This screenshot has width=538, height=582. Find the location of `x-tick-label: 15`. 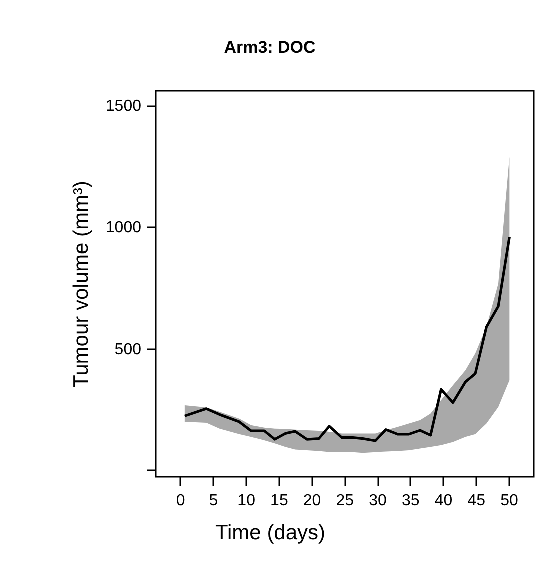

x-tick-label: 15 is located at coordinates (279, 501).